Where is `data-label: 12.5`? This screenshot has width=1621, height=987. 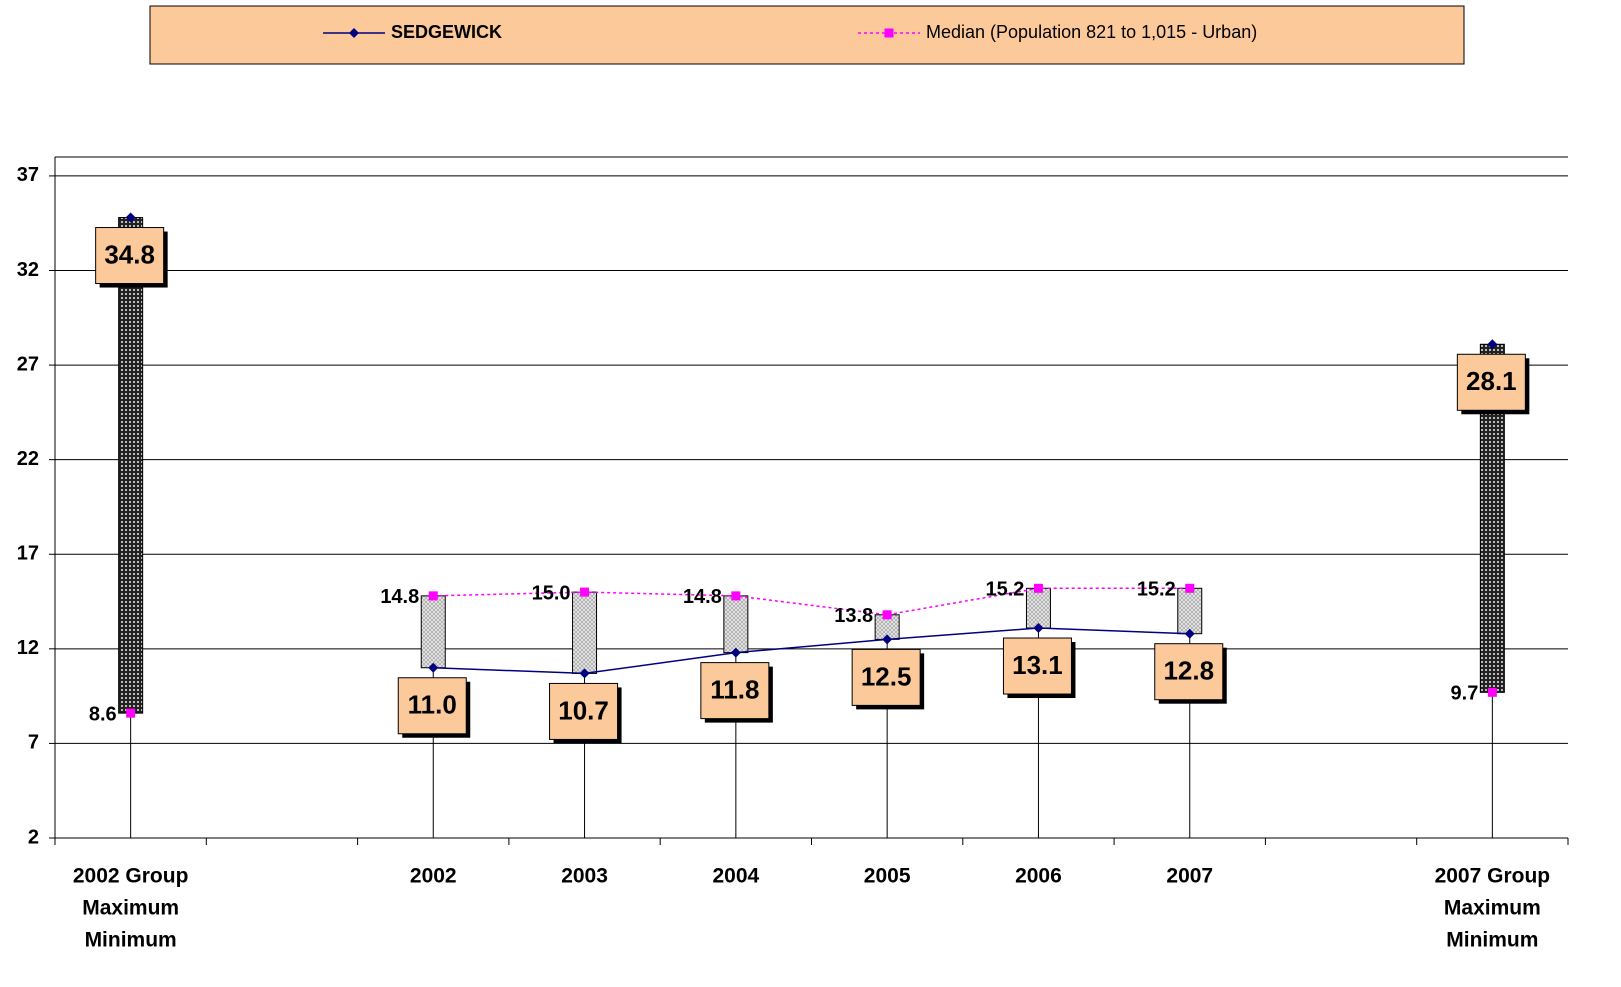 data-label: 12.5 is located at coordinates (886, 676).